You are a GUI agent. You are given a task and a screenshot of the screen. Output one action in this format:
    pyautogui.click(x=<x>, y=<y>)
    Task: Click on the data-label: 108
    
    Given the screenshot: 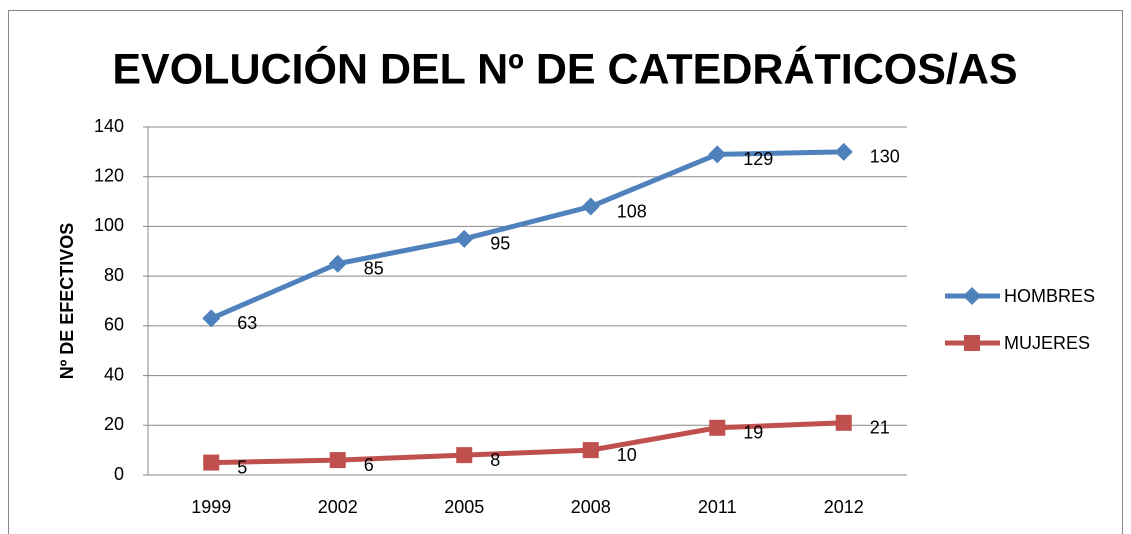 What is the action you would take?
    pyautogui.click(x=632, y=211)
    